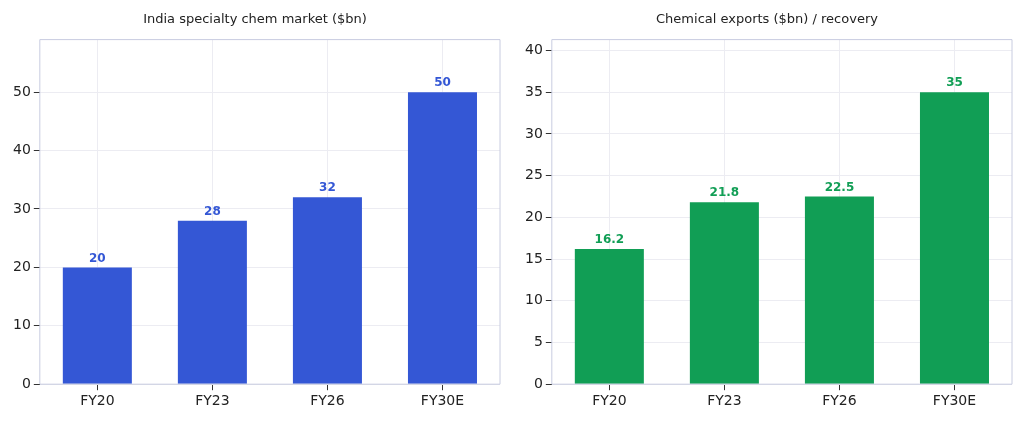 The width and height of the screenshot is (1024, 423). What do you see at coordinates (724, 192) in the screenshot?
I see `data-label: 21.8` at bounding box center [724, 192].